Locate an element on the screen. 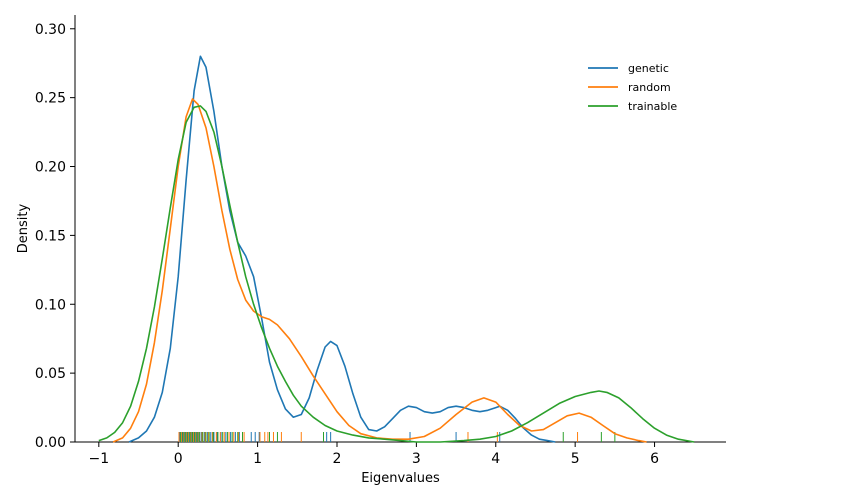  y-tick-label: 0.15 is located at coordinates (50, 236).